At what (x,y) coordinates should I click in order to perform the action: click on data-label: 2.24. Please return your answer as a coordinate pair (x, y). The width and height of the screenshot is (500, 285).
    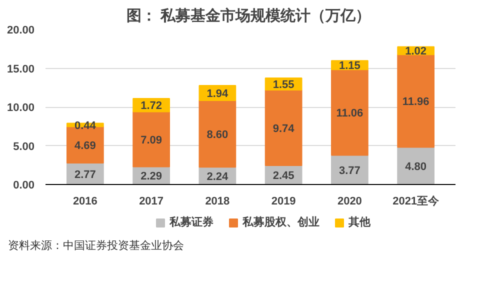
    Looking at the image, I should click on (218, 176).